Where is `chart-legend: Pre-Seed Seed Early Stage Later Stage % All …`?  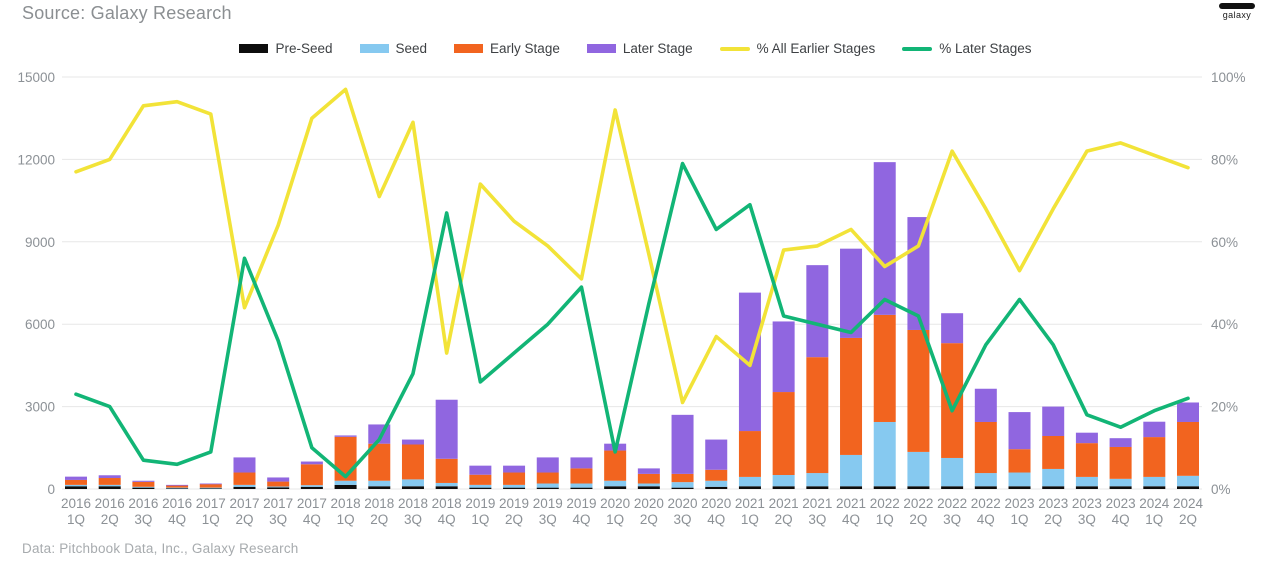 chart-legend: Pre-Seed Seed Early Stage Later Stage % All … is located at coordinates (635, 48).